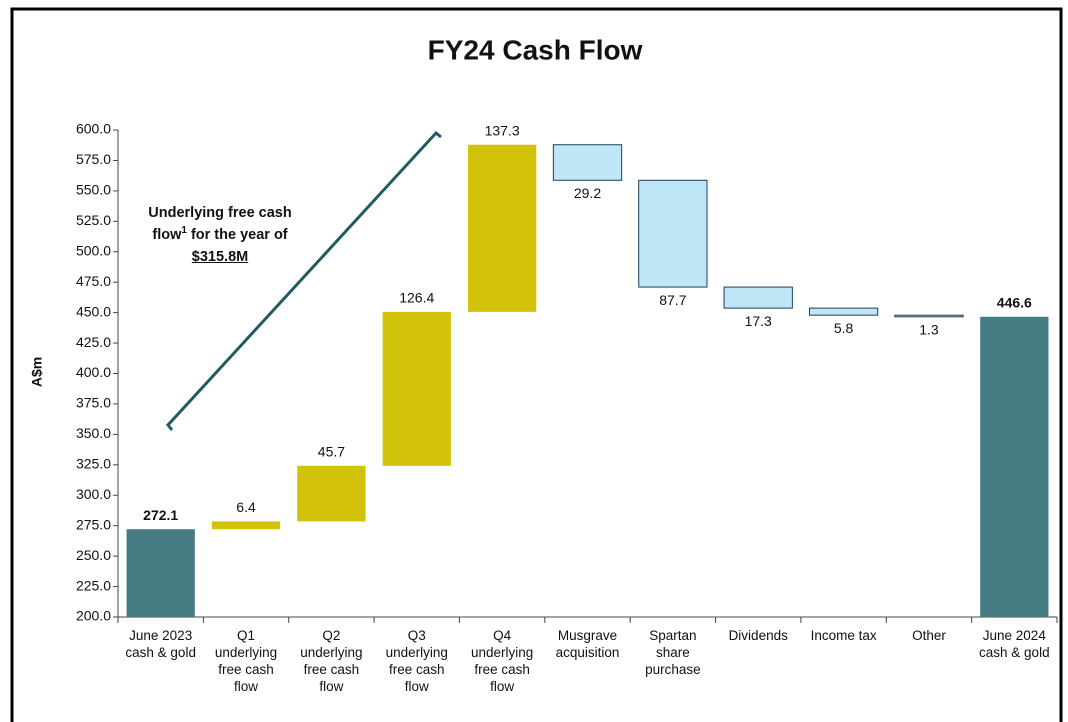 The width and height of the screenshot is (1068, 722). What do you see at coordinates (93, 220) in the screenshot?
I see `y-tick-label: 525.0` at bounding box center [93, 220].